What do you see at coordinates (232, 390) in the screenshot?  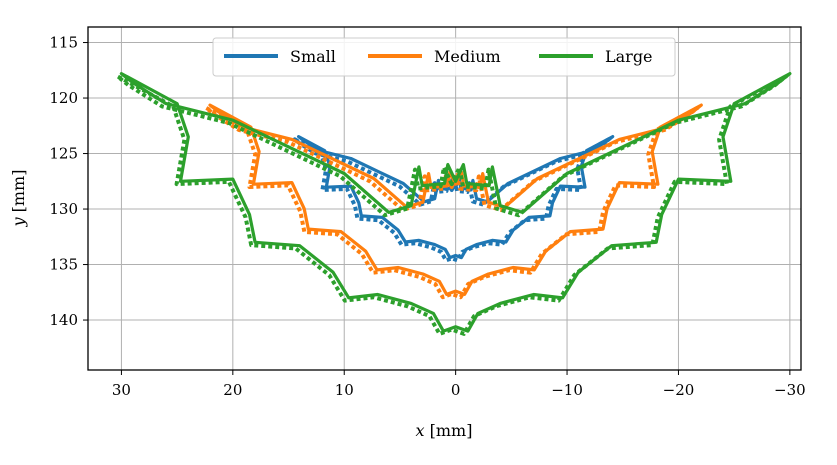 I see `x-tick-label: 20` at bounding box center [232, 390].